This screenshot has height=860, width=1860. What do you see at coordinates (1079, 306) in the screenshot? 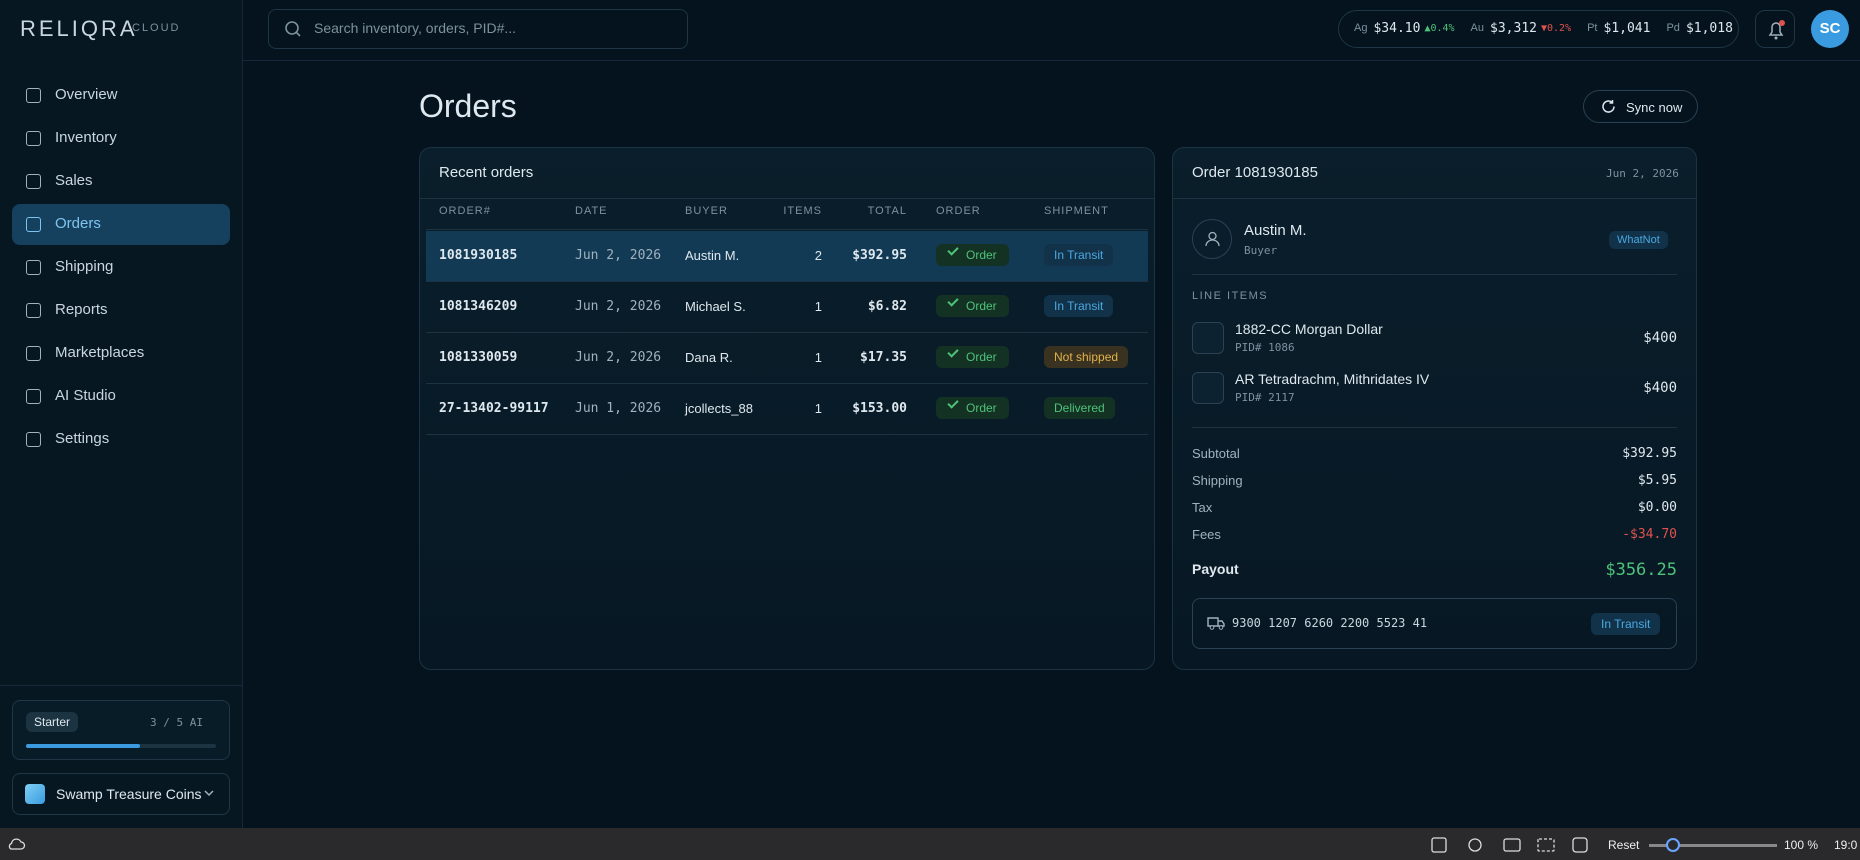
I see `shipment-badge: In Transit` at bounding box center [1079, 306].